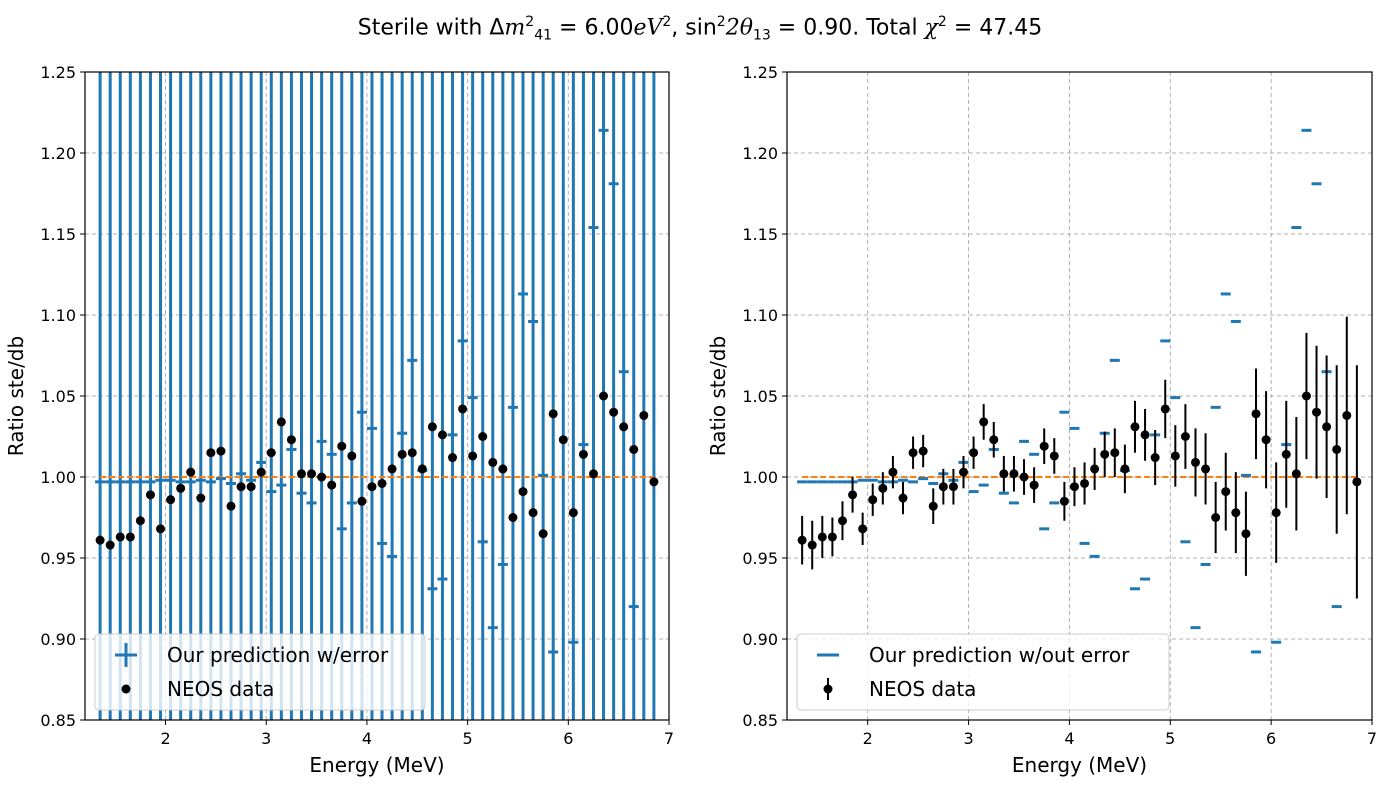 This screenshot has width=1400, height=800. What do you see at coordinates (515, 28) in the screenshot?
I see `title-m: m` at bounding box center [515, 28].